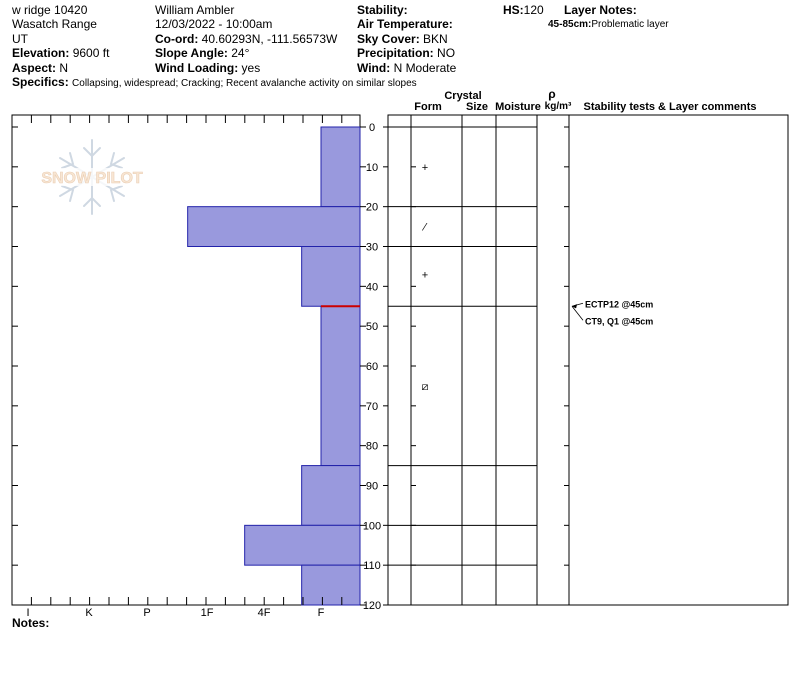 The height and width of the screenshot is (676, 800). What do you see at coordinates (558, 106) in the screenshot?
I see `density-unit-header: kg/m³` at bounding box center [558, 106].